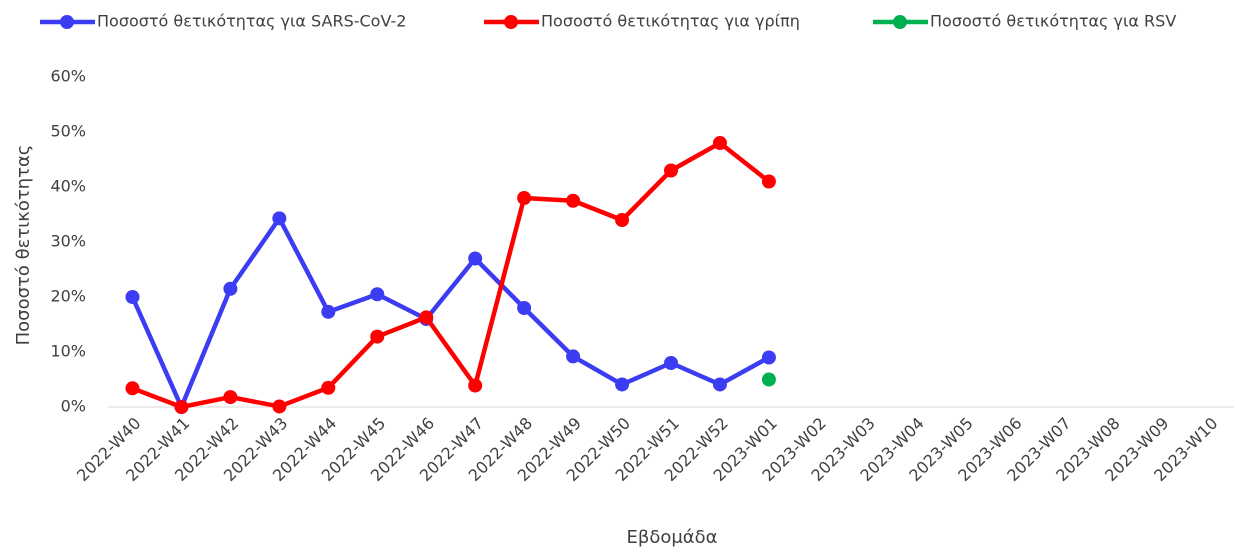 The height and width of the screenshot is (554, 1236). What do you see at coordinates (73, 406) in the screenshot?
I see `y-tick-label: 0%` at bounding box center [73, 406].